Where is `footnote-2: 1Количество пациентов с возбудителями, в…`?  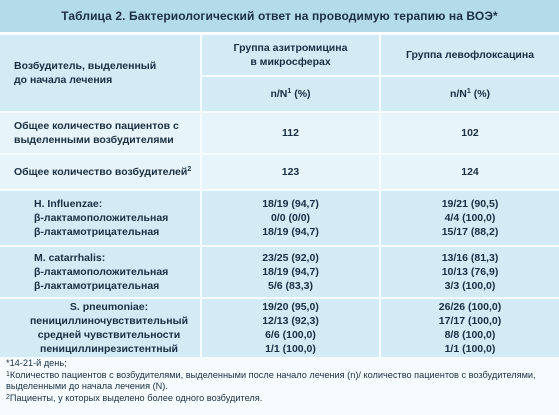 footnote-2: 1Количество пациентов с возбудителями, в… is located at coordinates (271, 374).